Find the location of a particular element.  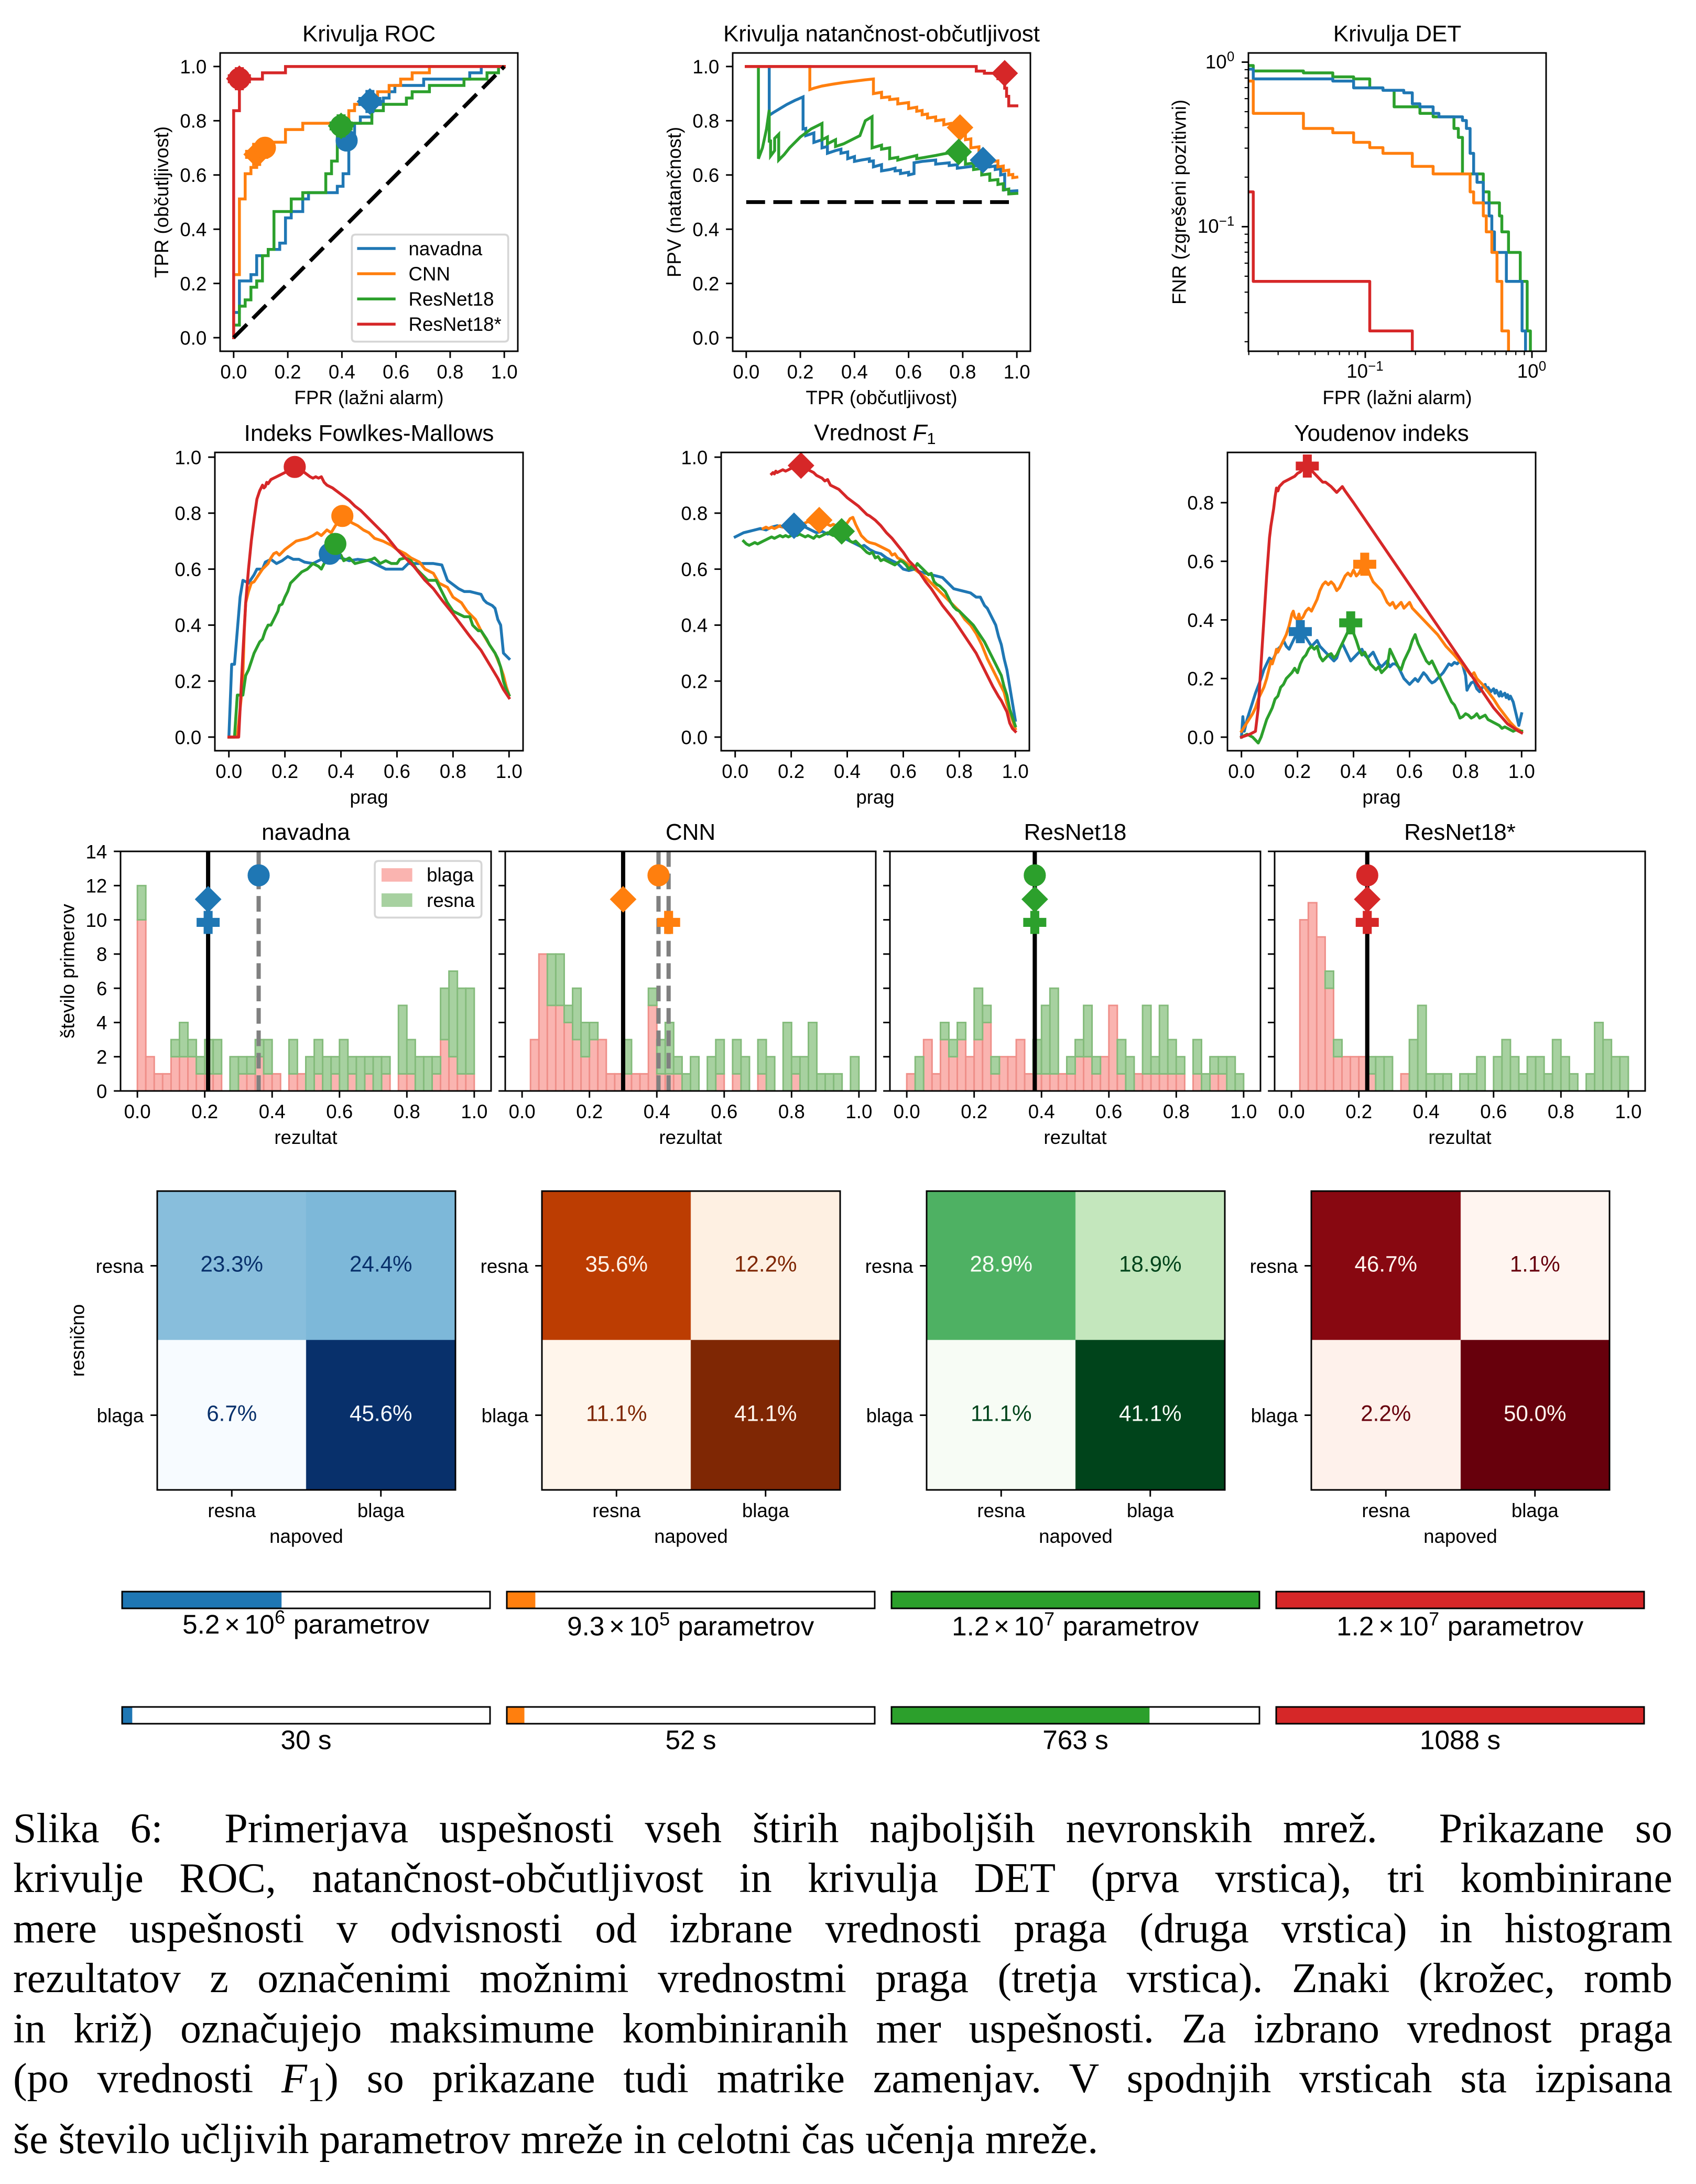

svg-text: 11.1% is located at coordinates (1001, 1413).